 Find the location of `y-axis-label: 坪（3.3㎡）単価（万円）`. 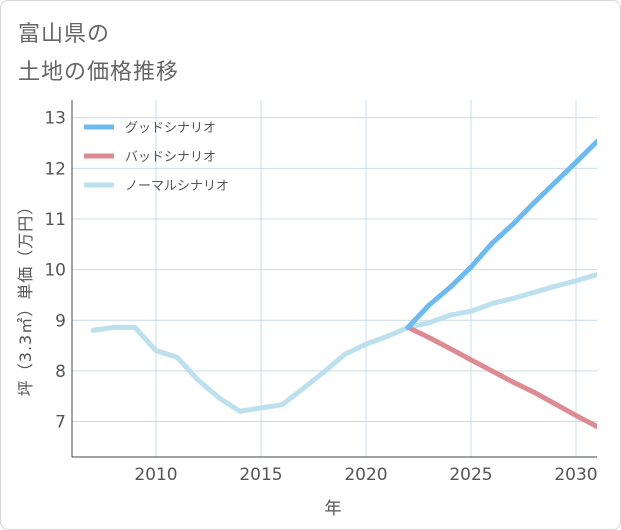

y-axis-label: 坪（3.3㎡）単価（万円） is located at coordinates (25, 297).